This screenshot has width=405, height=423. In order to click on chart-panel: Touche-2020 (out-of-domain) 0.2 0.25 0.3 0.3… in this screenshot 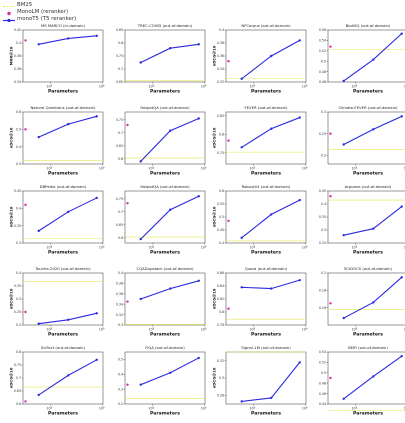, I will do `click(57, 302)`.